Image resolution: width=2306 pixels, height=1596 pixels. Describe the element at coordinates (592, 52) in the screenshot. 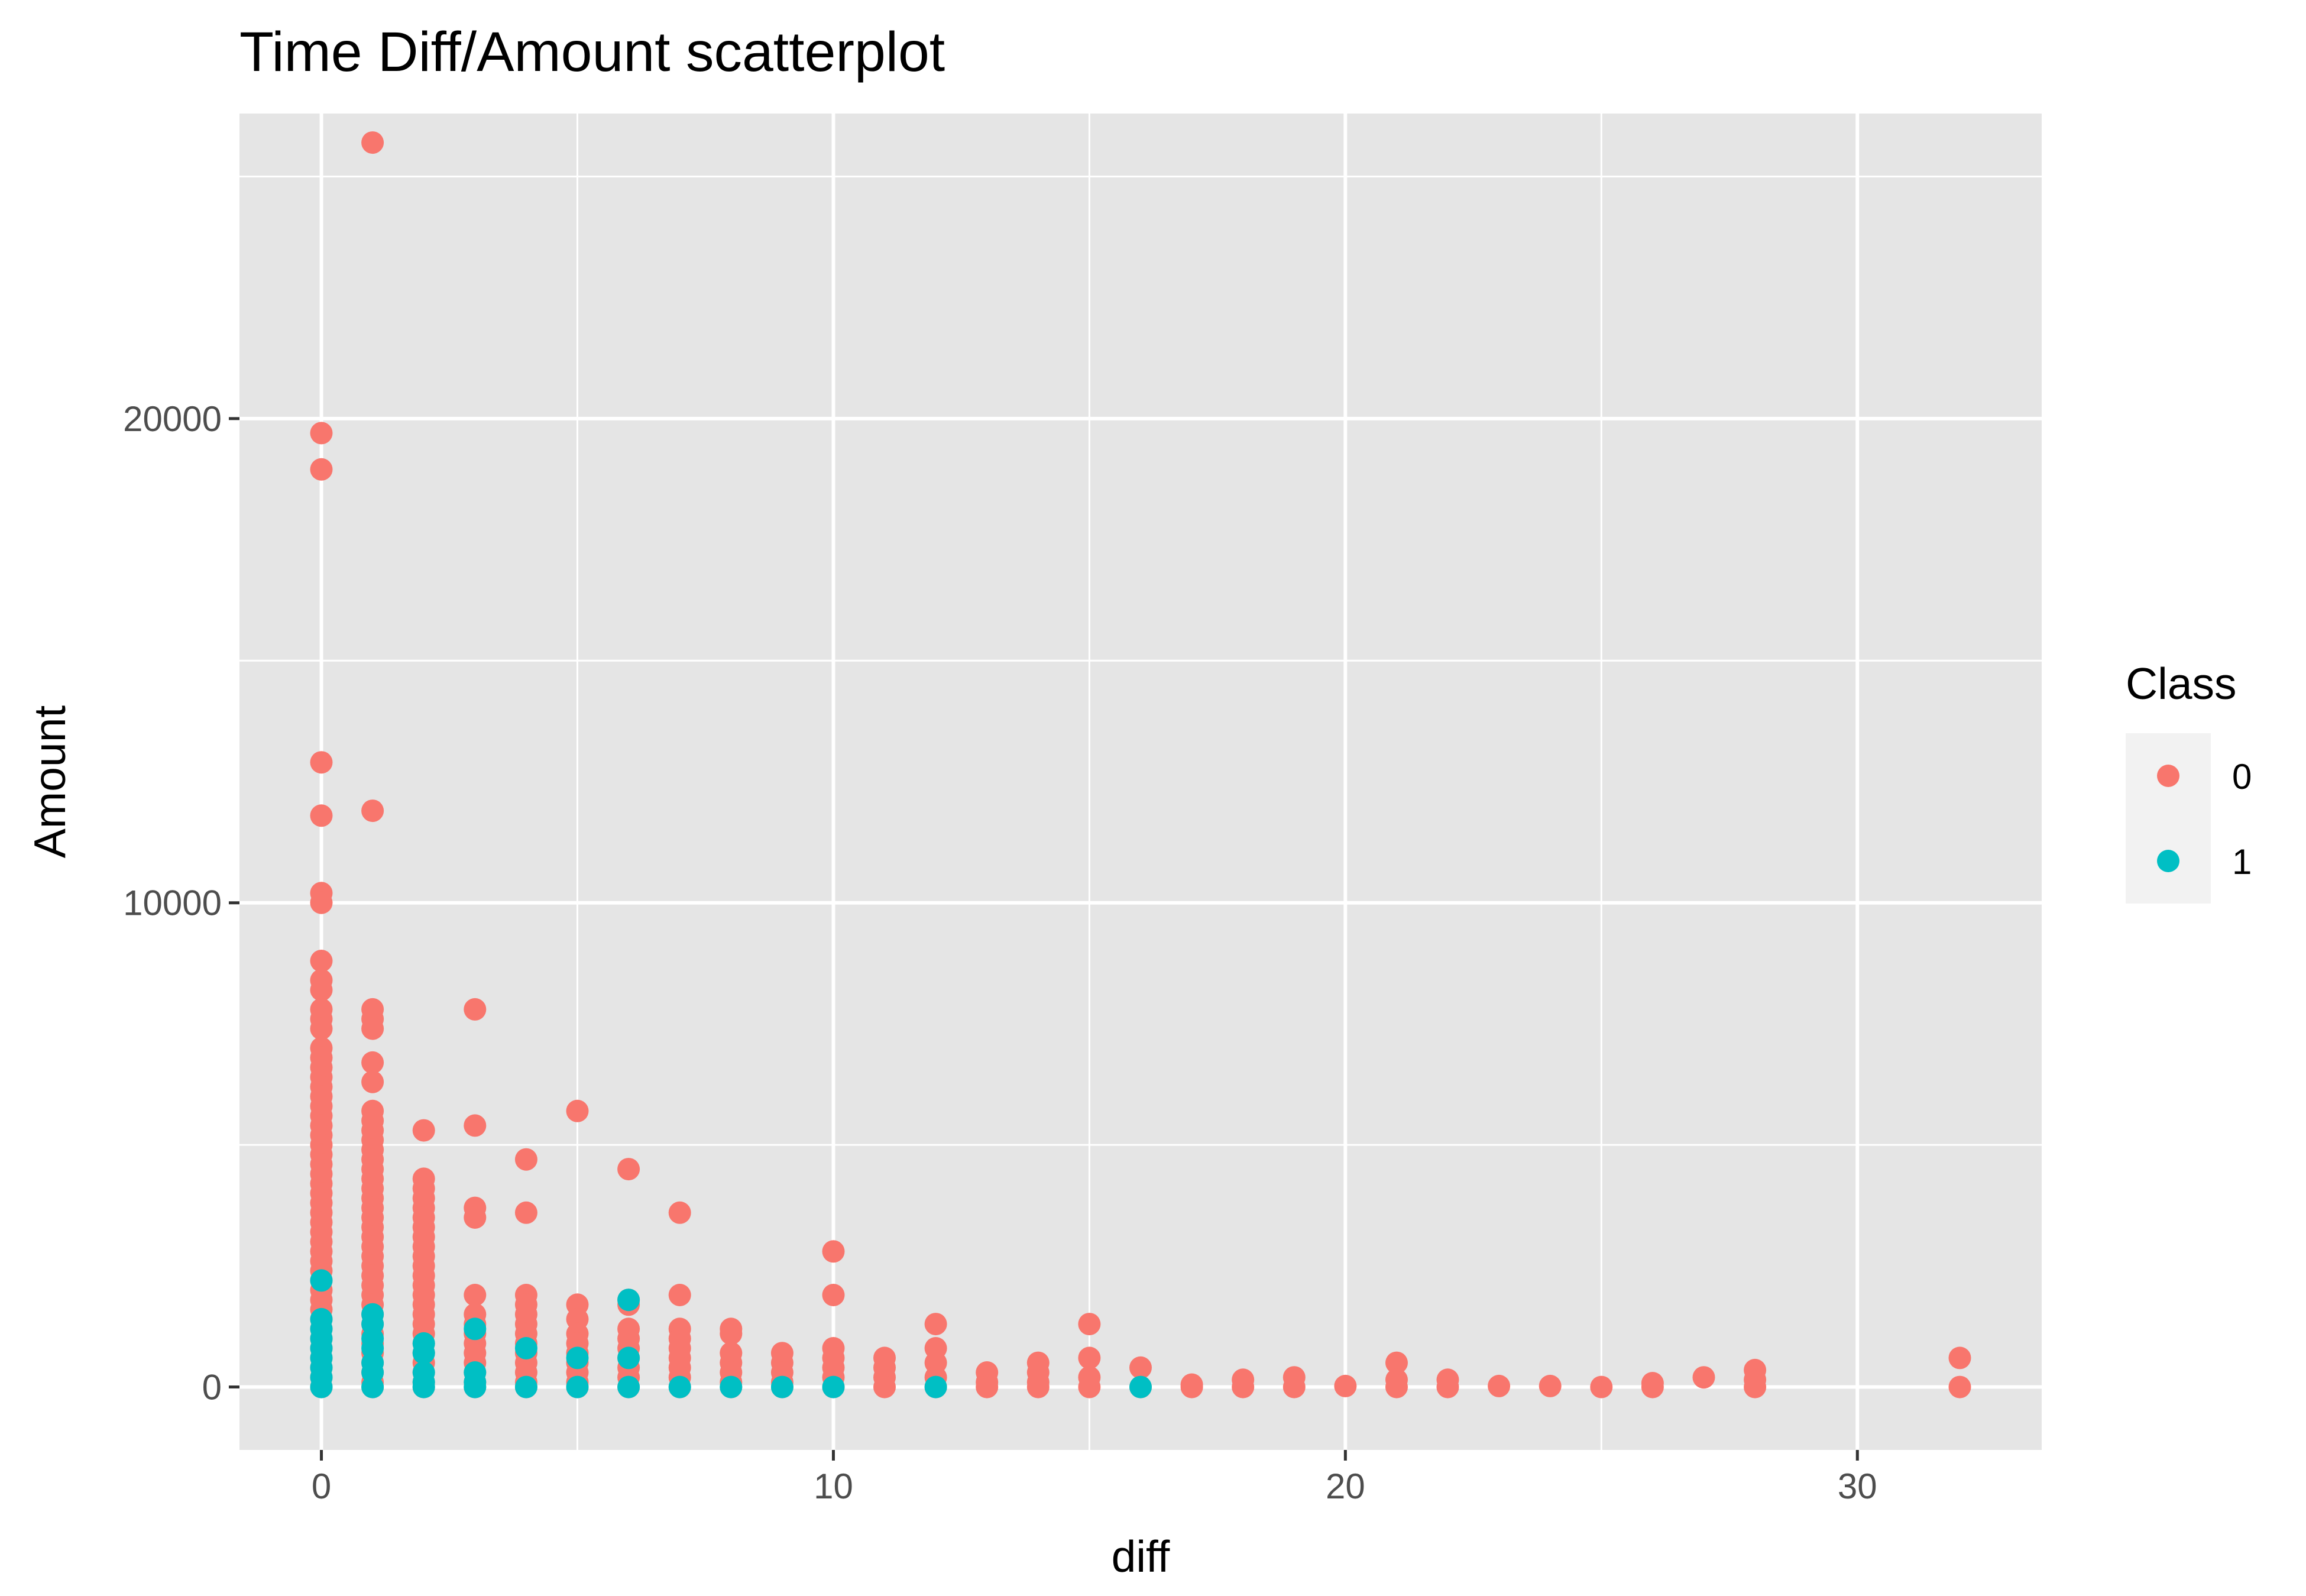

I see `chart-title: Time Diff/Amount scatterplot` at that location.